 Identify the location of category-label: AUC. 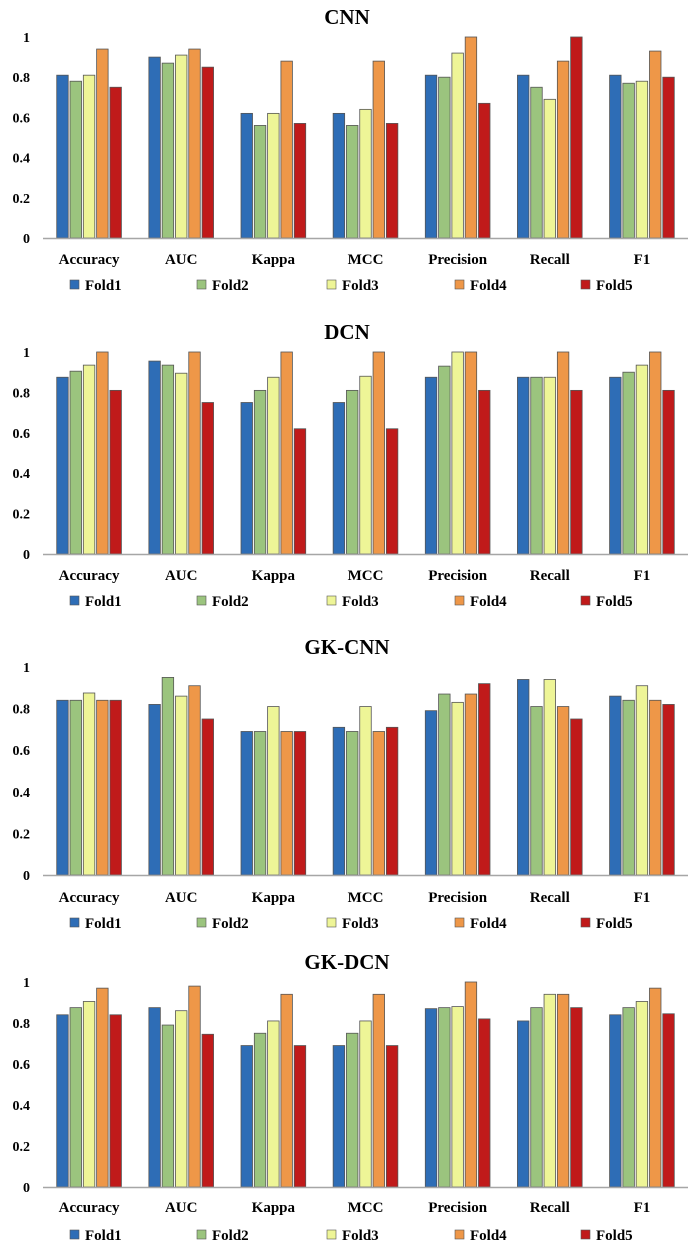
(181, 898).